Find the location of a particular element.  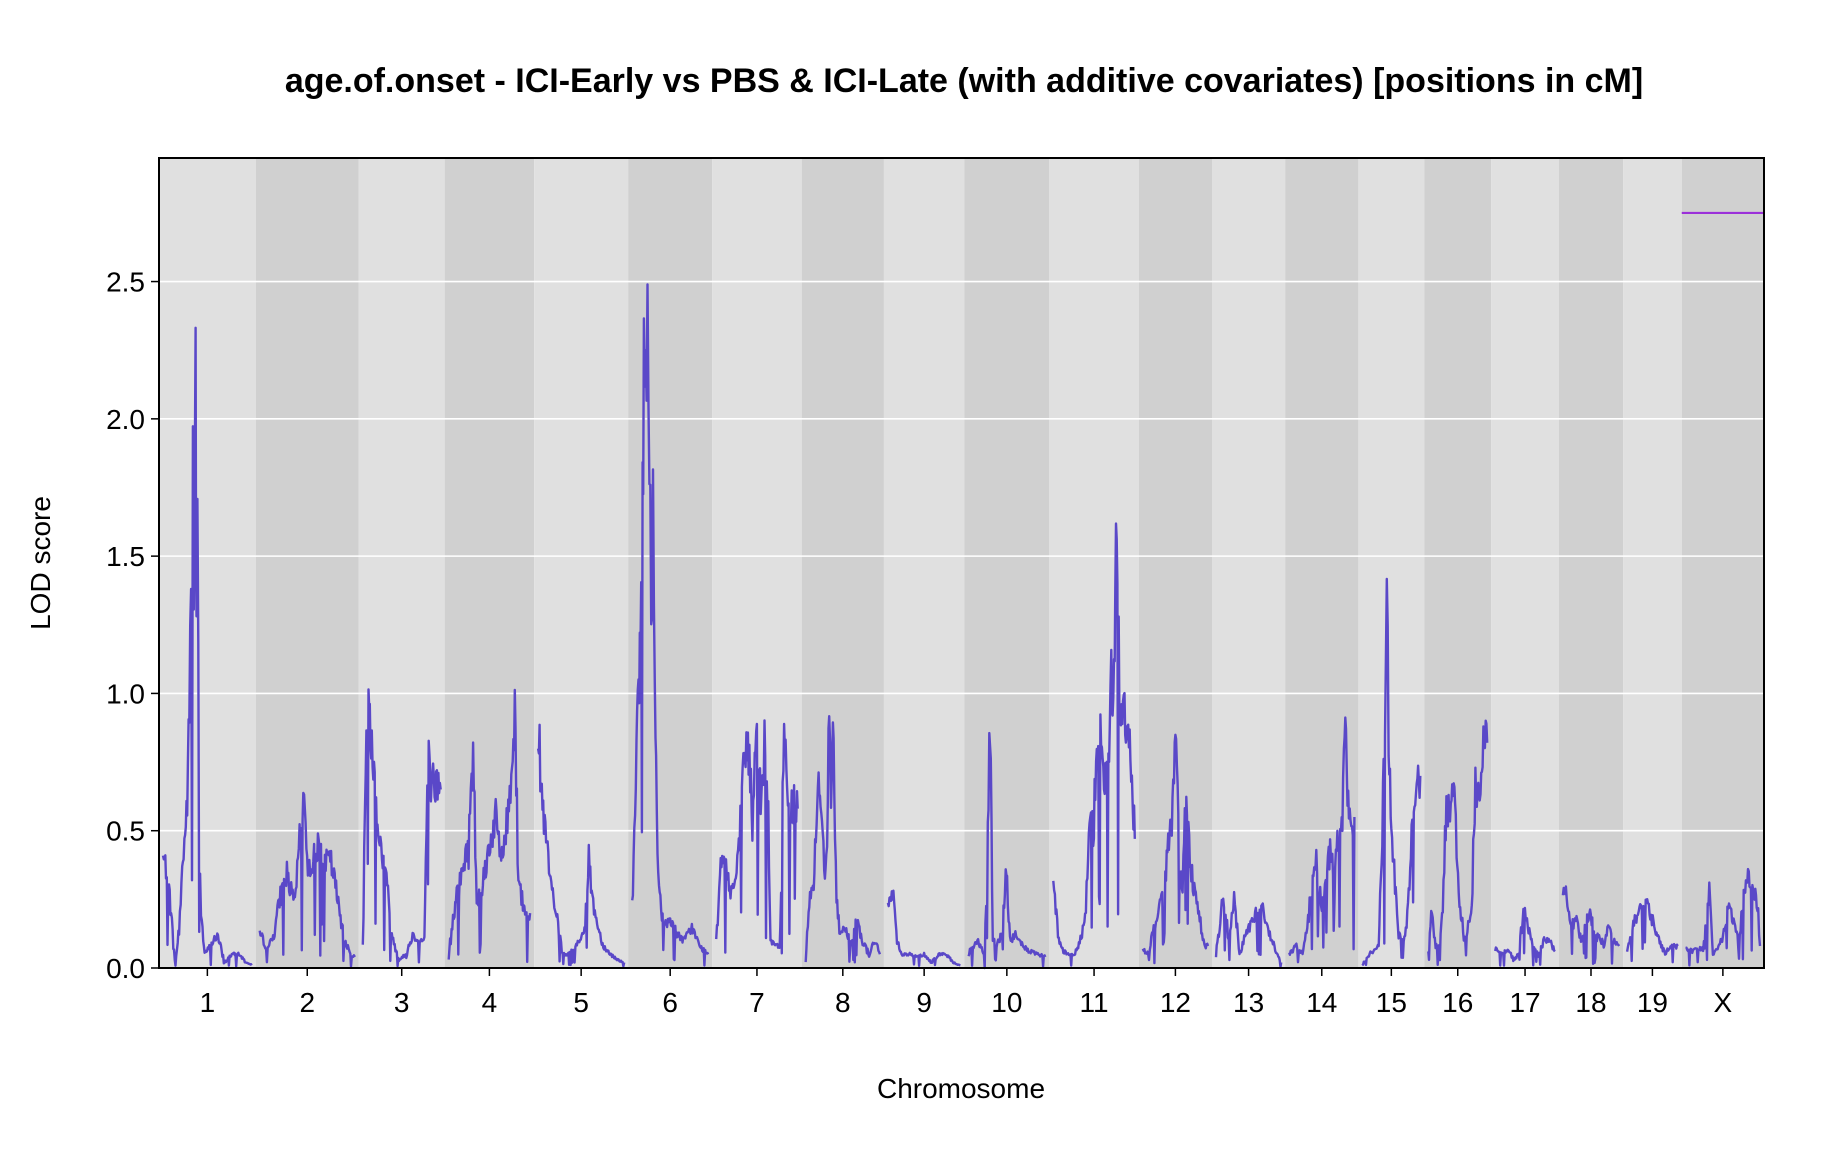

y-tick-label: 2.0 is located at coordinates (125, 419).